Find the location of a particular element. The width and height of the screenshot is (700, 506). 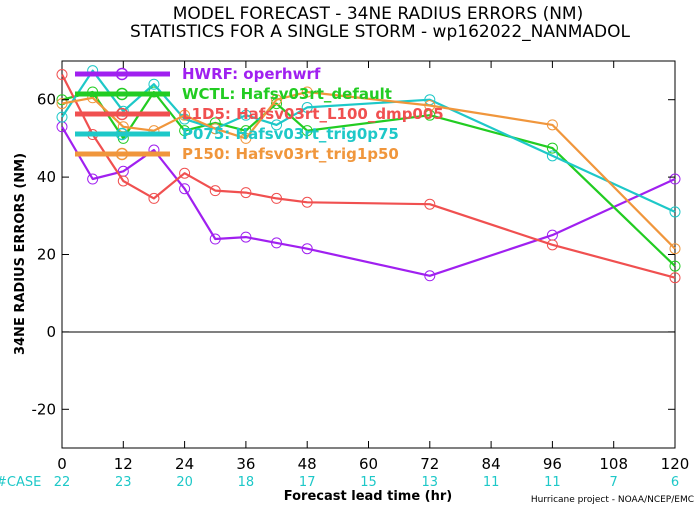

credit-text: Hurricane project - NOAA/NCEP/EMC is located at coordinates (612, 500).